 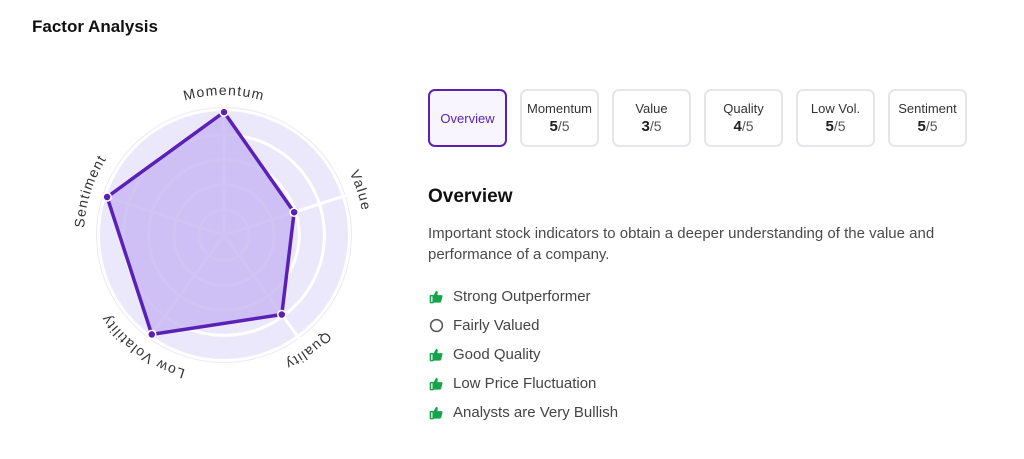 What do you see at coordinates (436, 326) in the screenshot?
I see `neutral-circle-icon` at bounding box center [436, 326].